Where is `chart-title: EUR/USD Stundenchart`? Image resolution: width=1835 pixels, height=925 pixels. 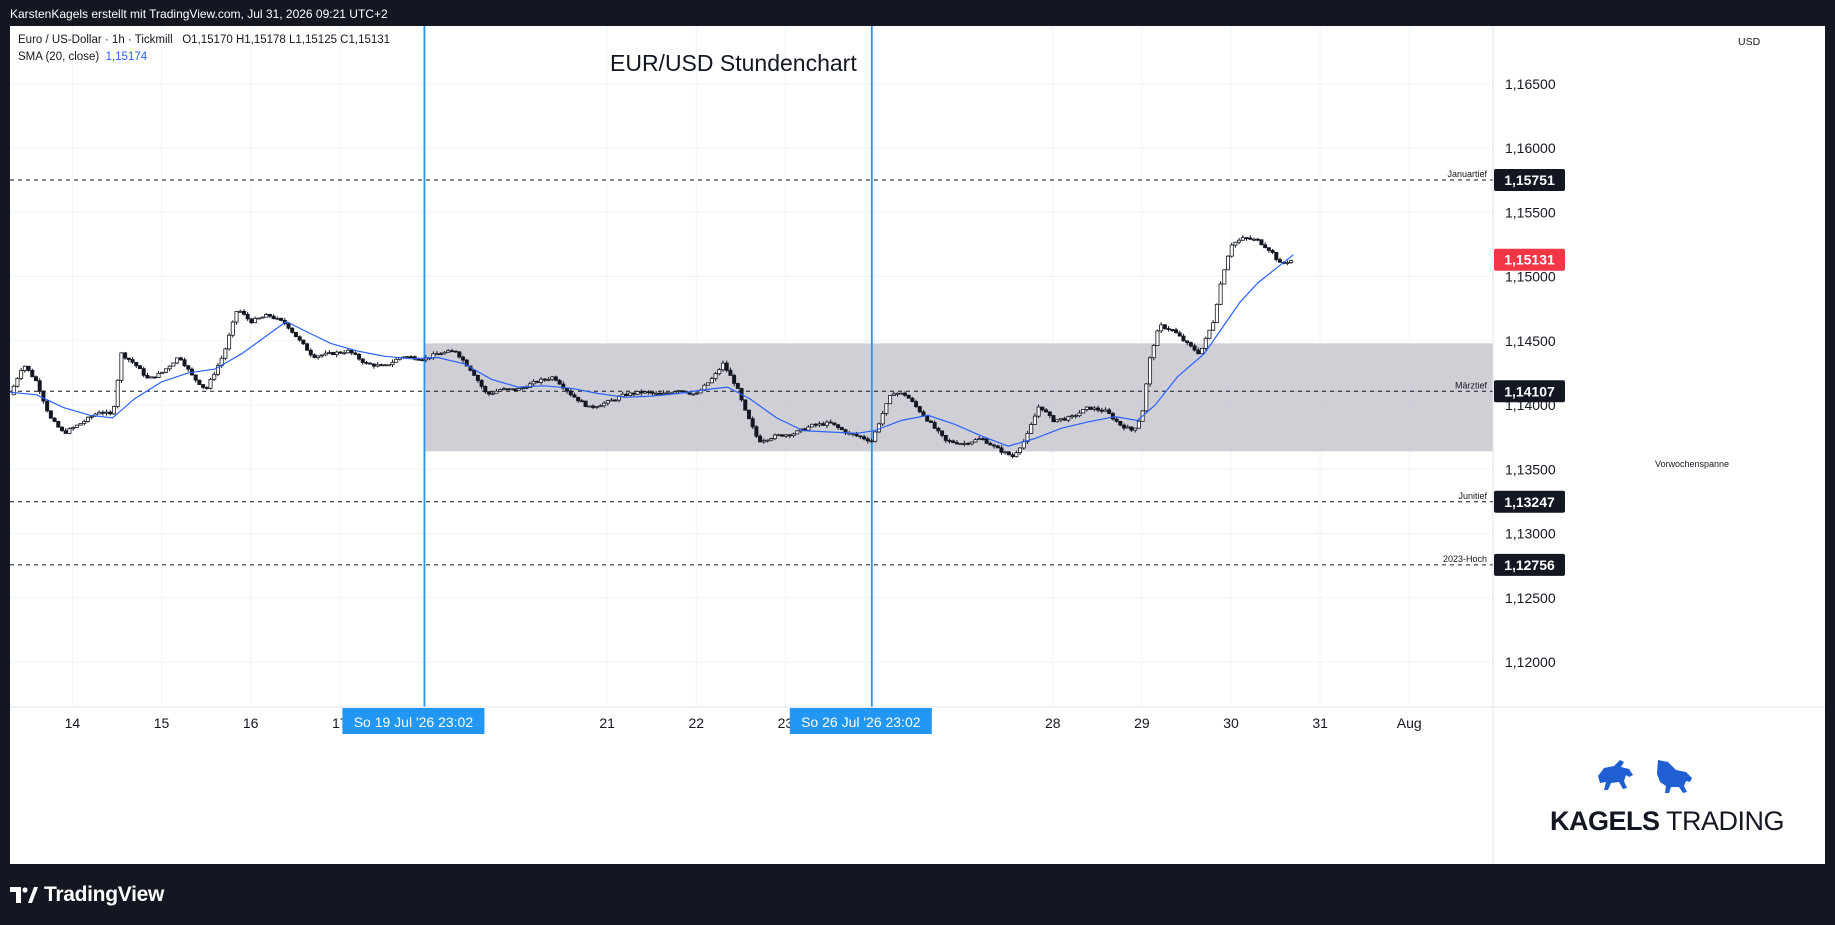 chart-title: EUR/USD Stundenchart is located at coordinates (733, 63).